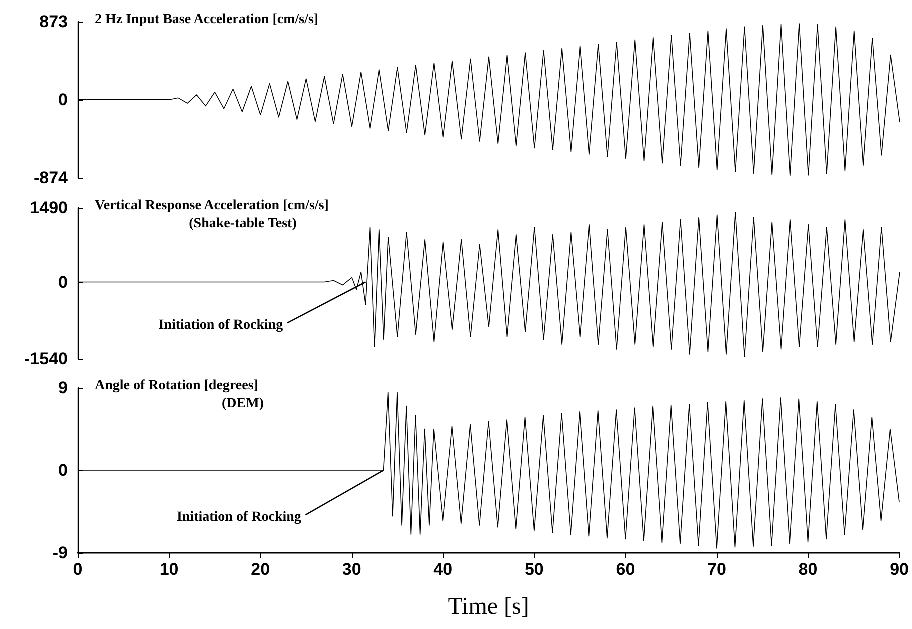 The height and width of the screenshot is (629, 912). I want to click on y-tick-label: -874, so click(51, 178).